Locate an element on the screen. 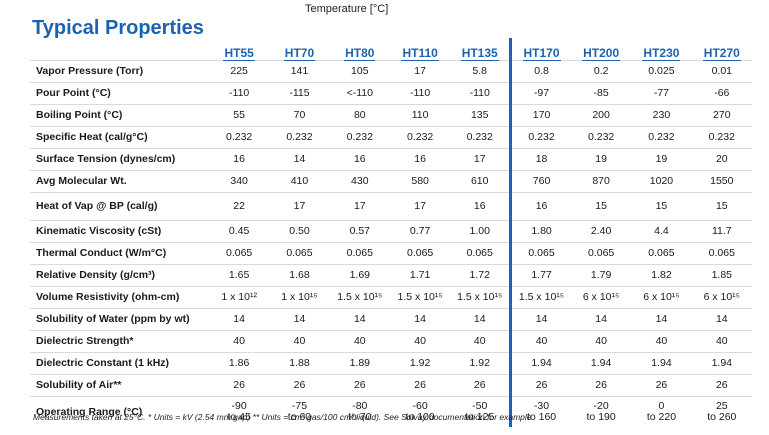  range-high: to 100 is located at coordinates (420, 417).